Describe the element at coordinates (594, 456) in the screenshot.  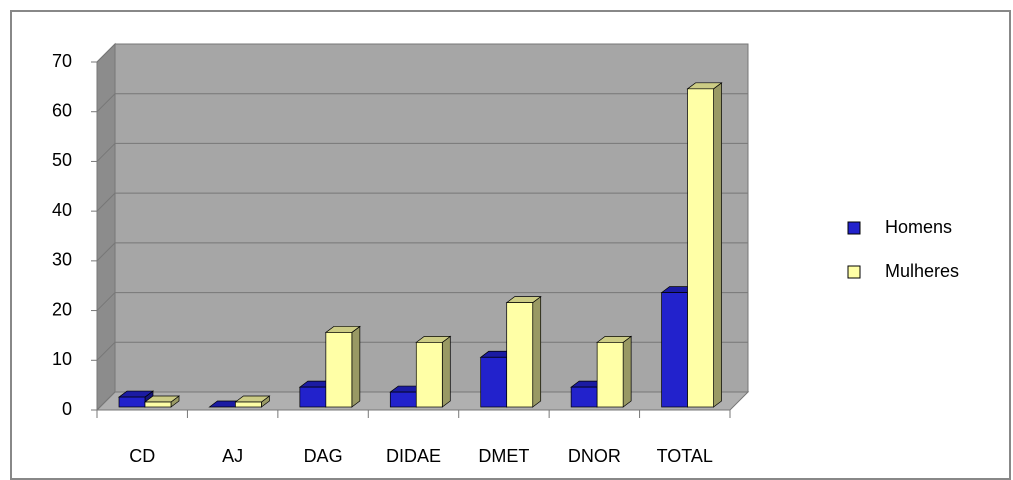
I see `x-tick-label: DNOR` at that location.